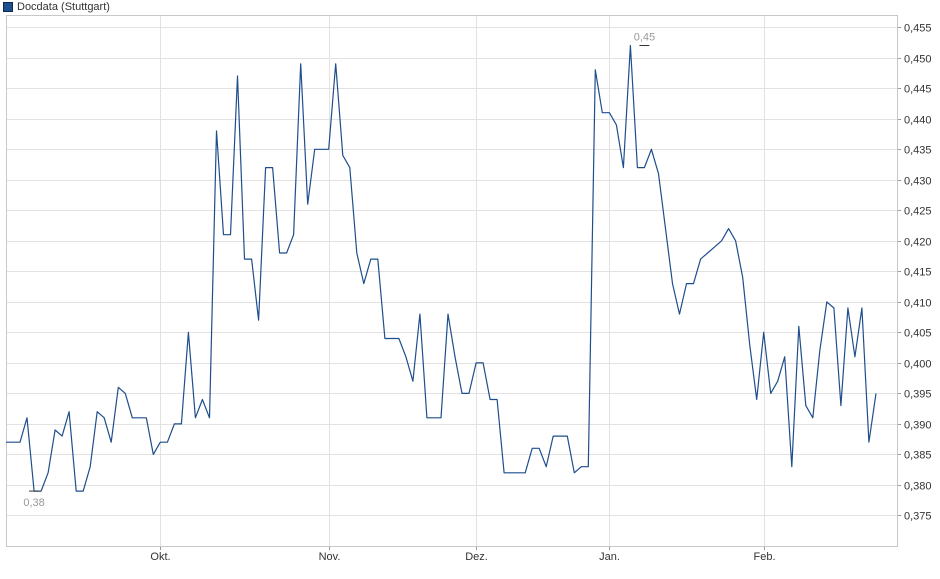 Image resolution: width=940 pixels, height=579 pixels. I want to click on y-tick-label: 0,435, so click(918, 151).